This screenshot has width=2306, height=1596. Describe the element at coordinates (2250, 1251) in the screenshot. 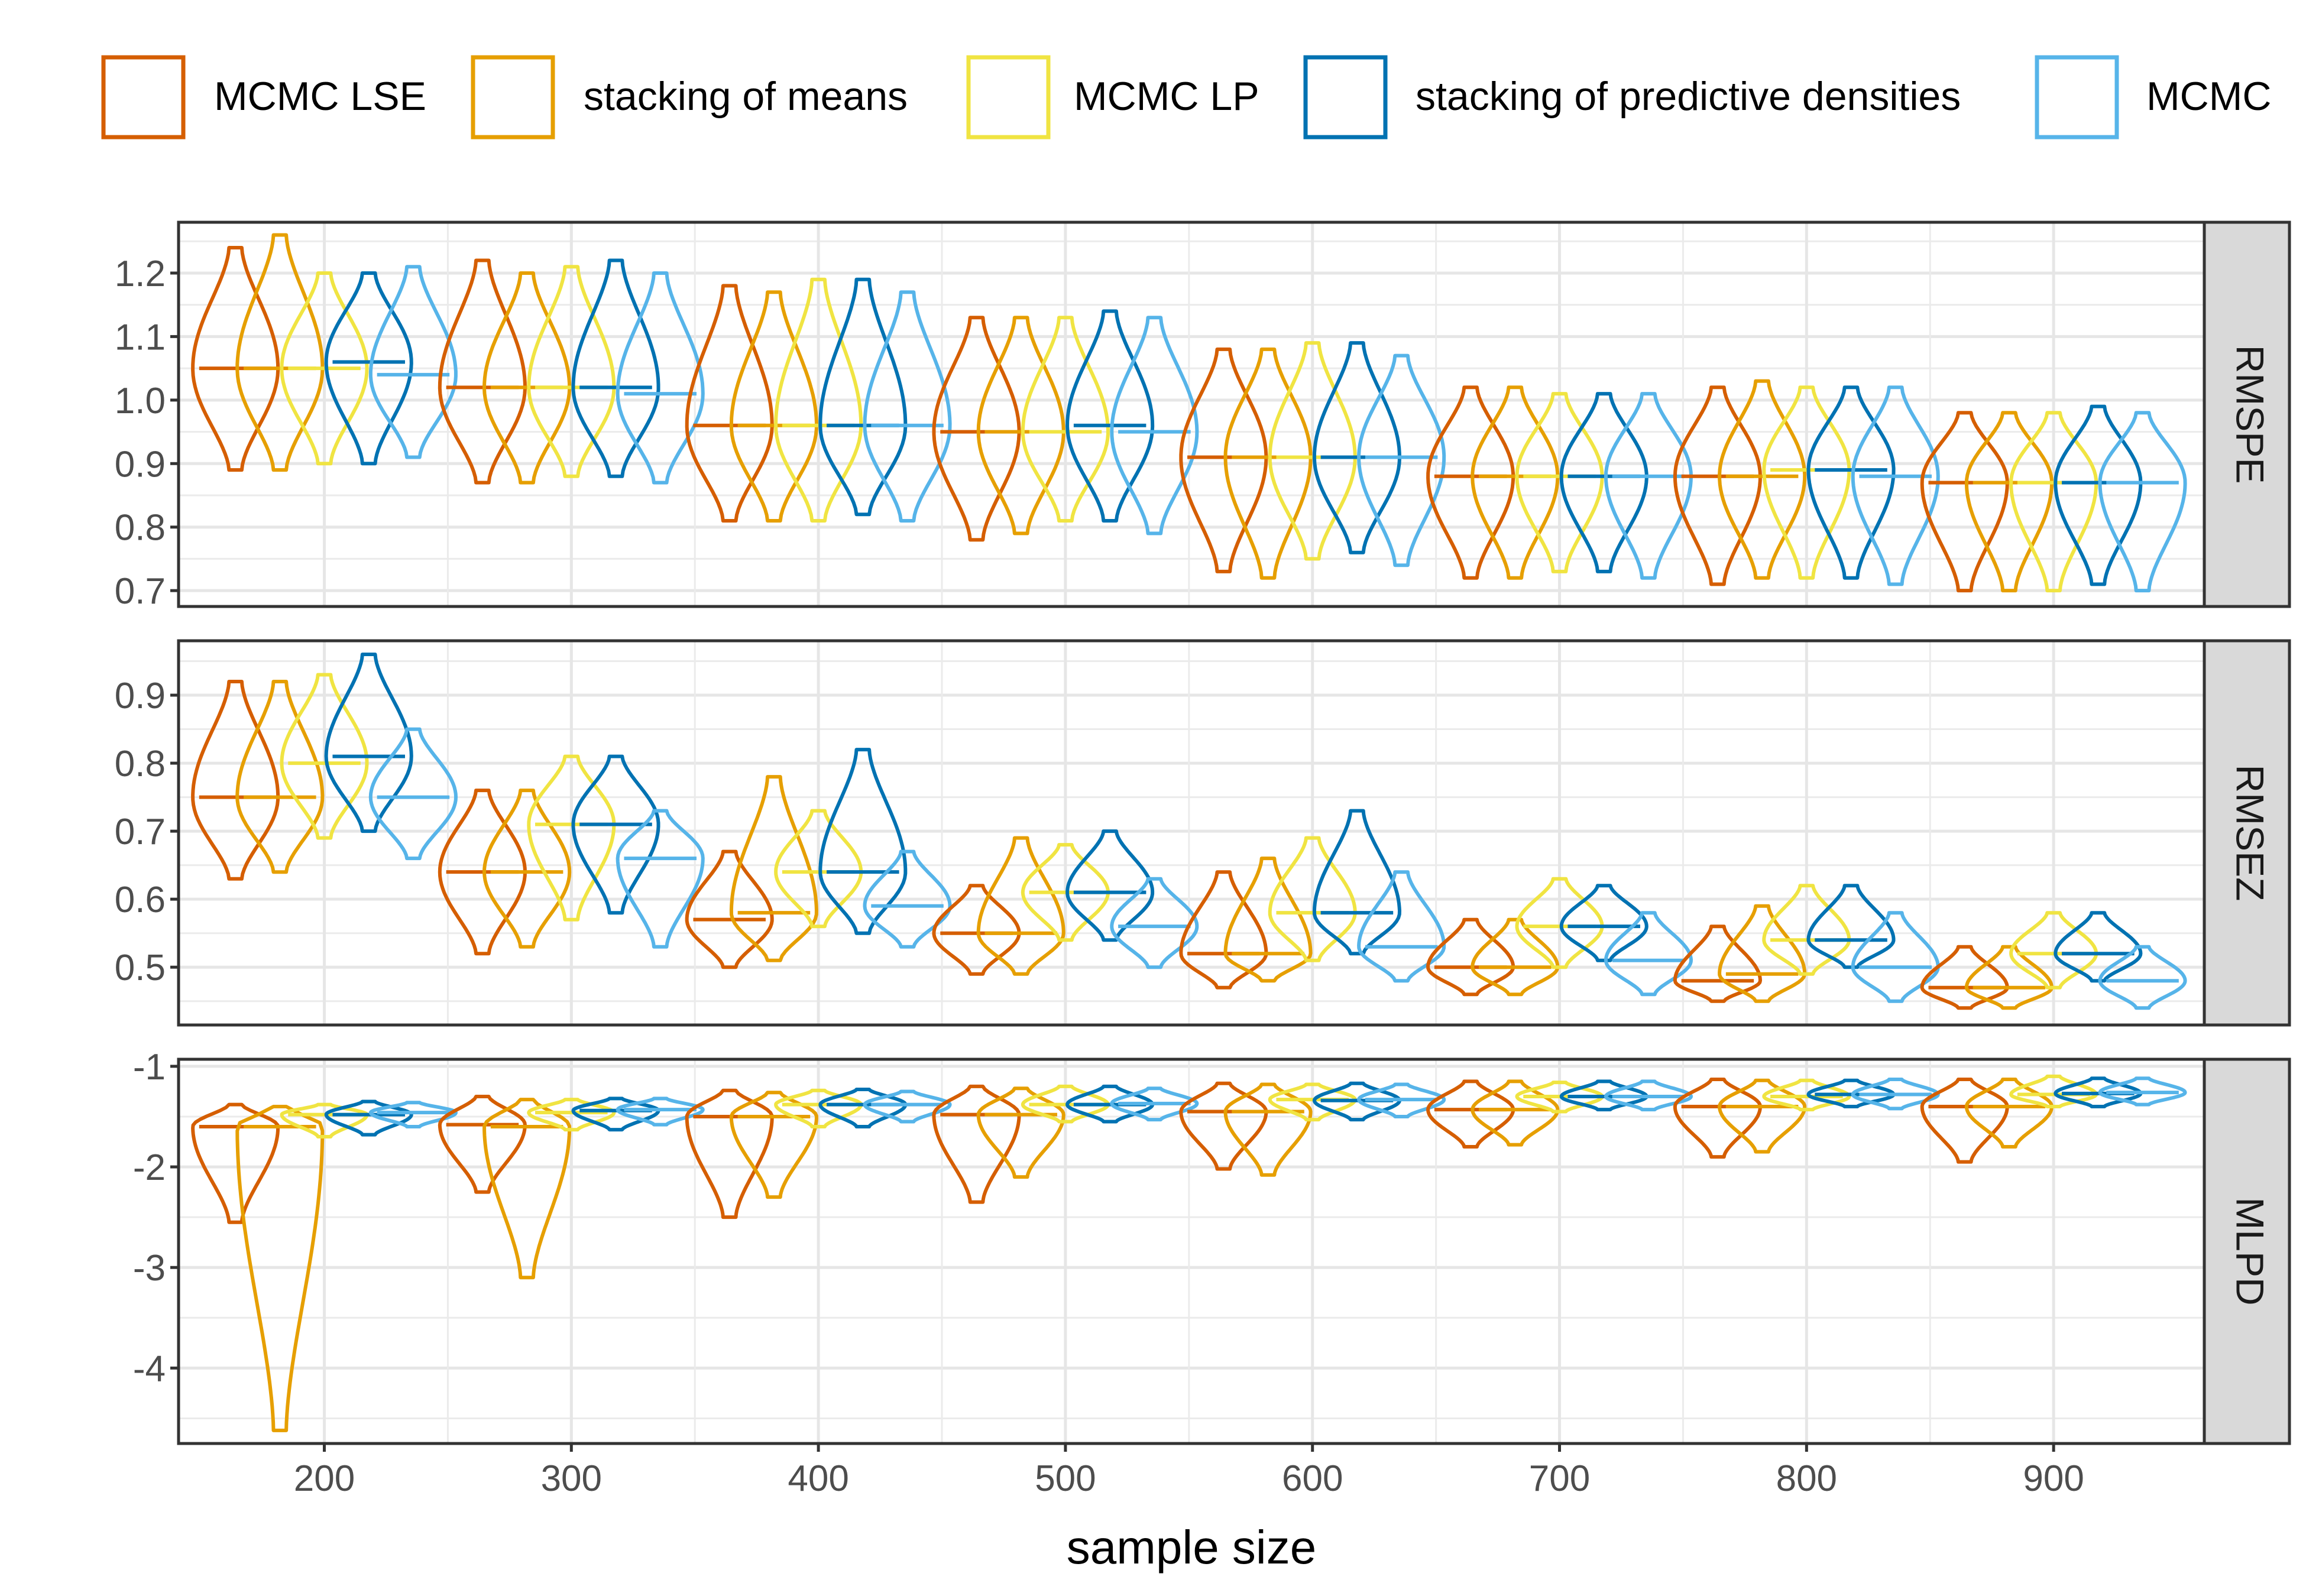

I see `strip-label: MLPD` at that location.